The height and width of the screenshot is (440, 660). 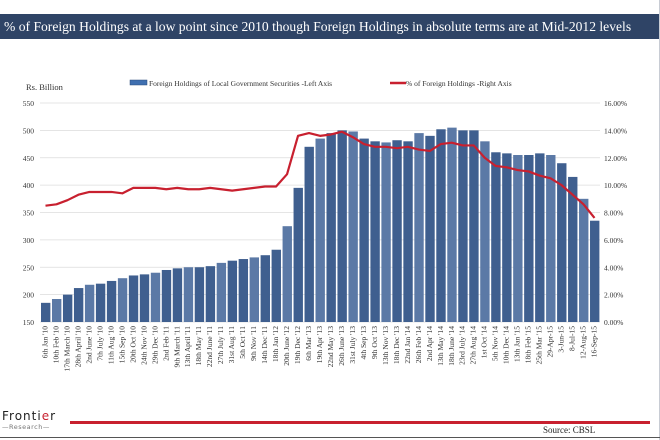 I want to click on x-tick-label: 20th June '12, so click(x=286, y=346).